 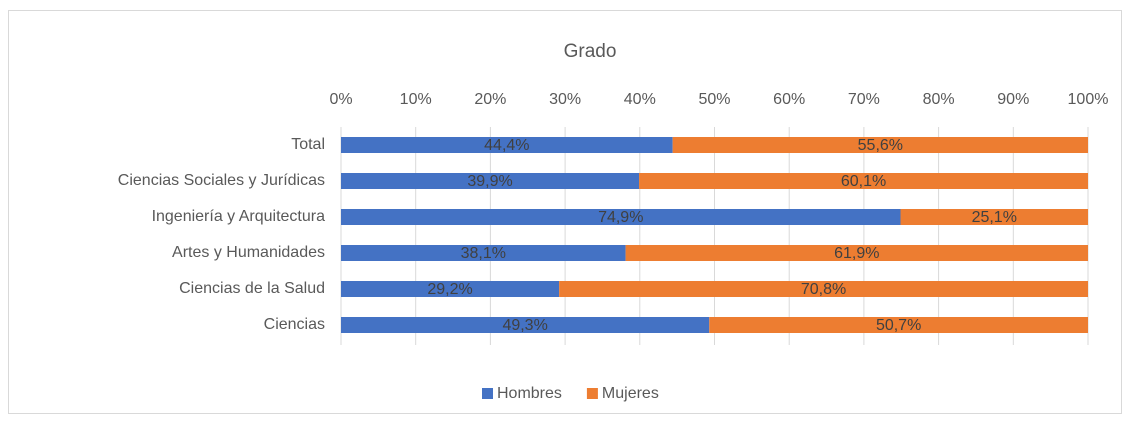 What do you see at coordinates (1088, 99) in the screenshot?
I see `x-tick-label: 100%` at bounding box center [1088, 99].